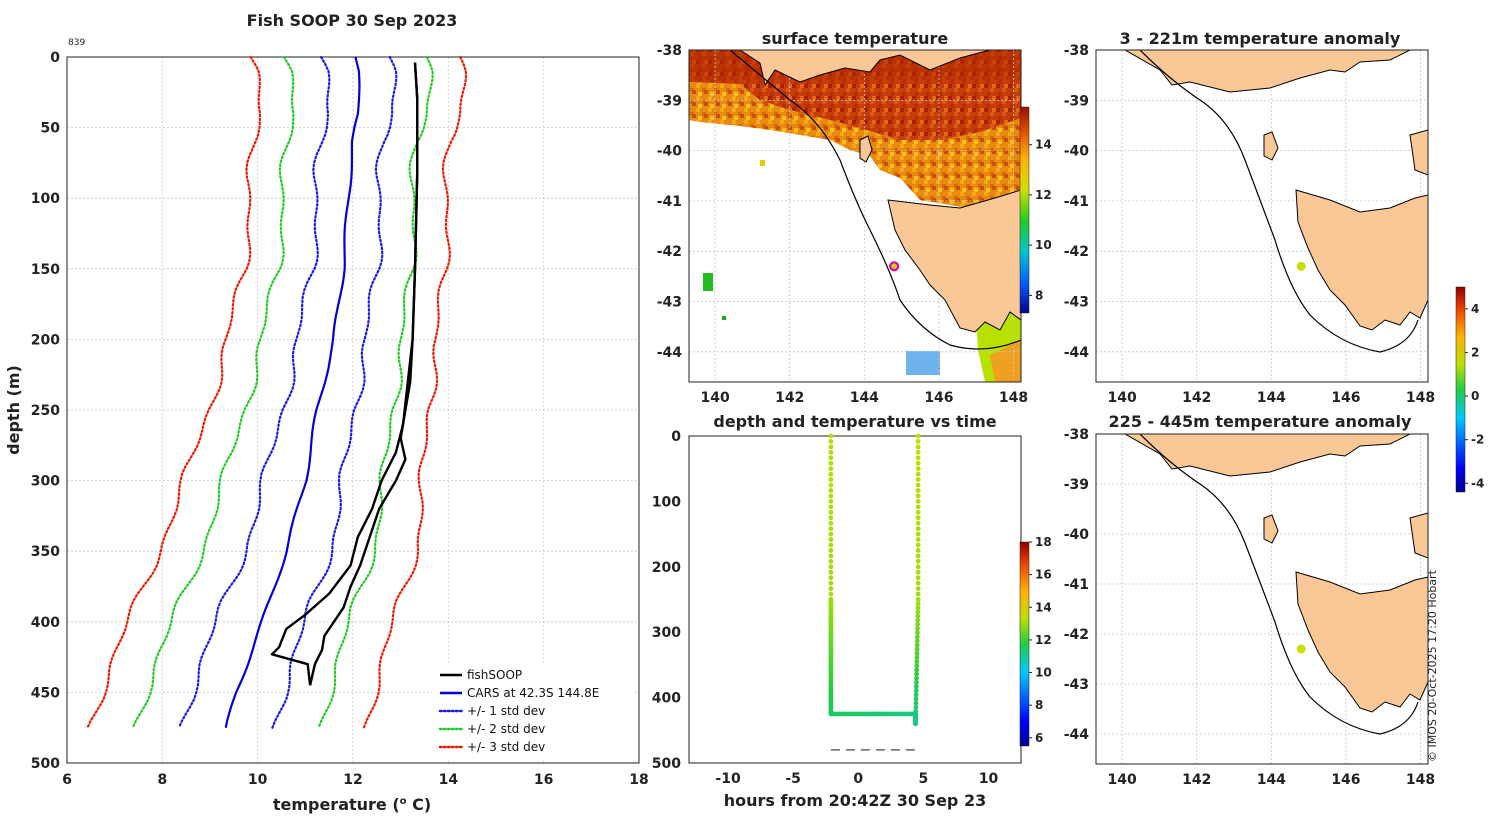 This screenshot has height=820, width=1500. I want to click on std-dev-3-line, so click(415, 392).